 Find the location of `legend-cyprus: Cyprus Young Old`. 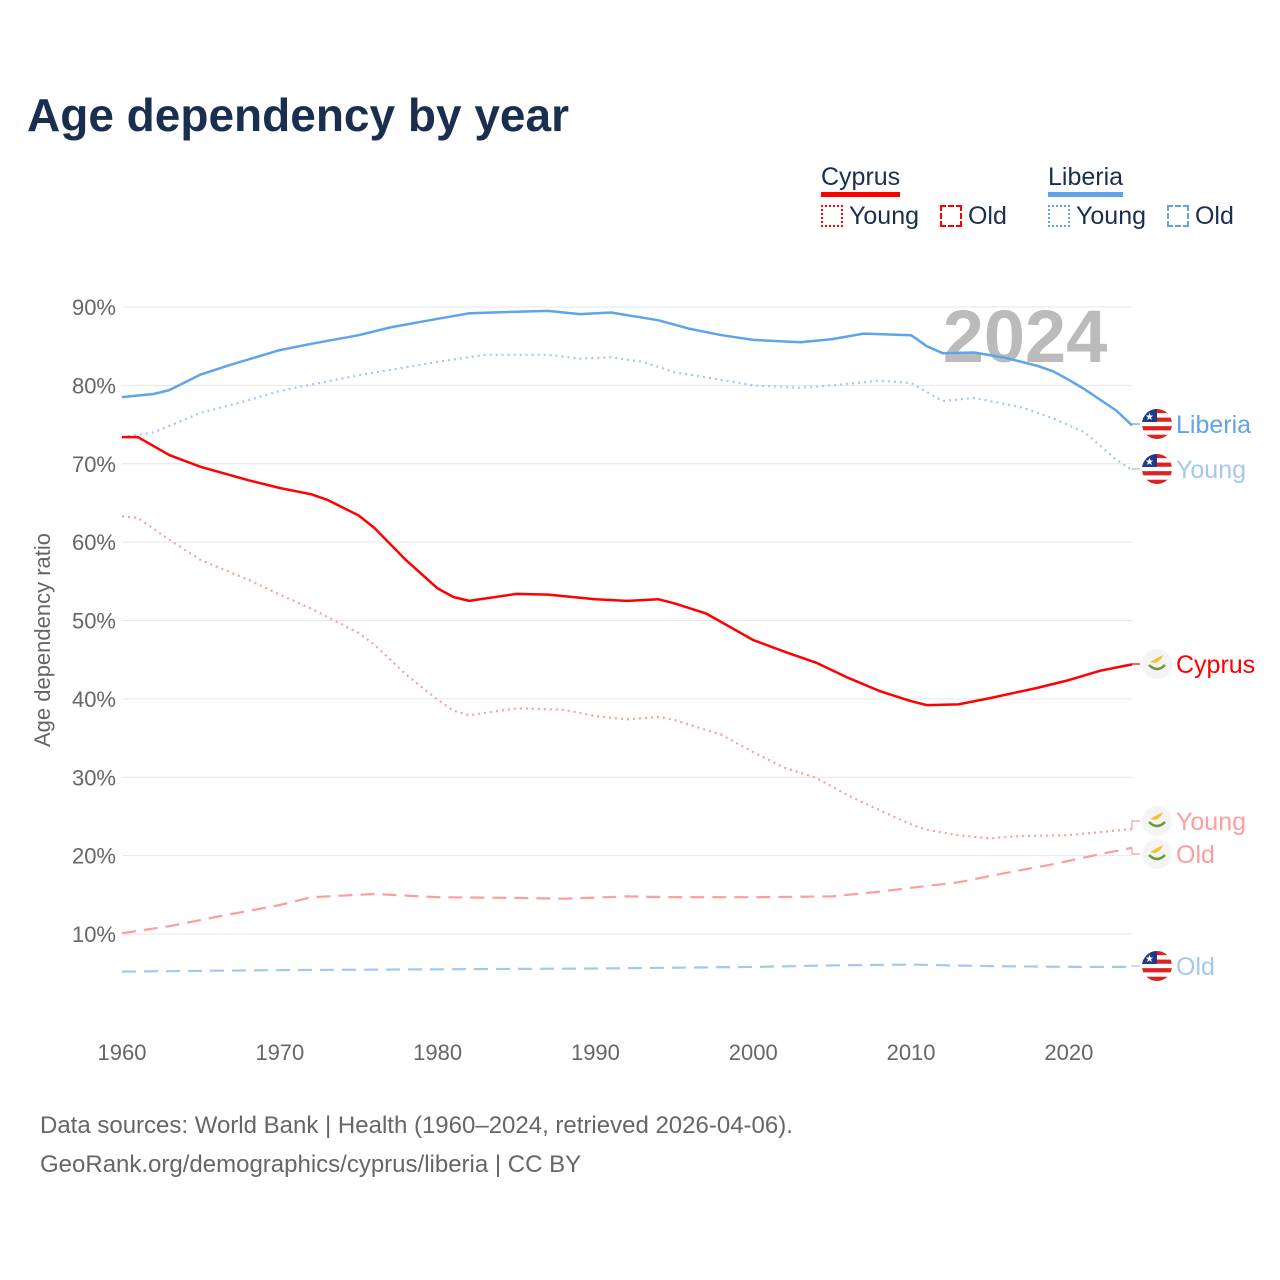

legend-cyprus: Cyprus Young Old is located at coordinates (914, 197).